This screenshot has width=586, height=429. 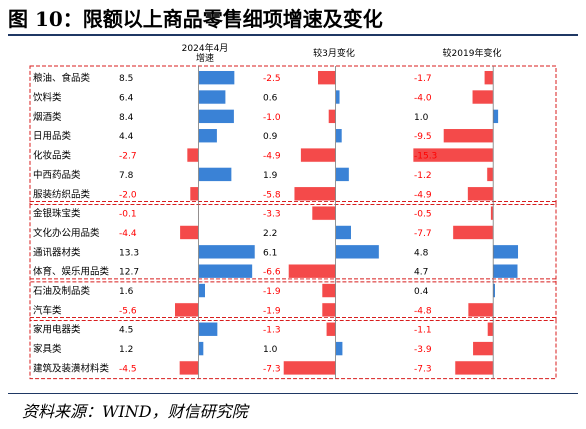 What do you see at coordinates (62, 194) in the screenshot?
I see `category-label: 服装纺织品类` at bounding box center [62, 194].